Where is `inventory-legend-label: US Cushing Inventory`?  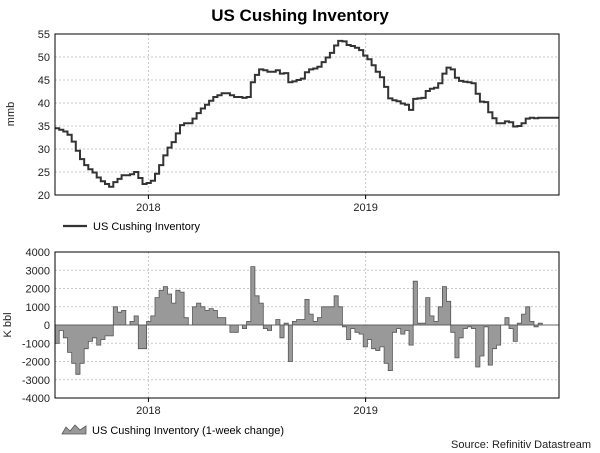 inventory-legend-label: US Cushing Inventory is located at coordinates (146, 227).